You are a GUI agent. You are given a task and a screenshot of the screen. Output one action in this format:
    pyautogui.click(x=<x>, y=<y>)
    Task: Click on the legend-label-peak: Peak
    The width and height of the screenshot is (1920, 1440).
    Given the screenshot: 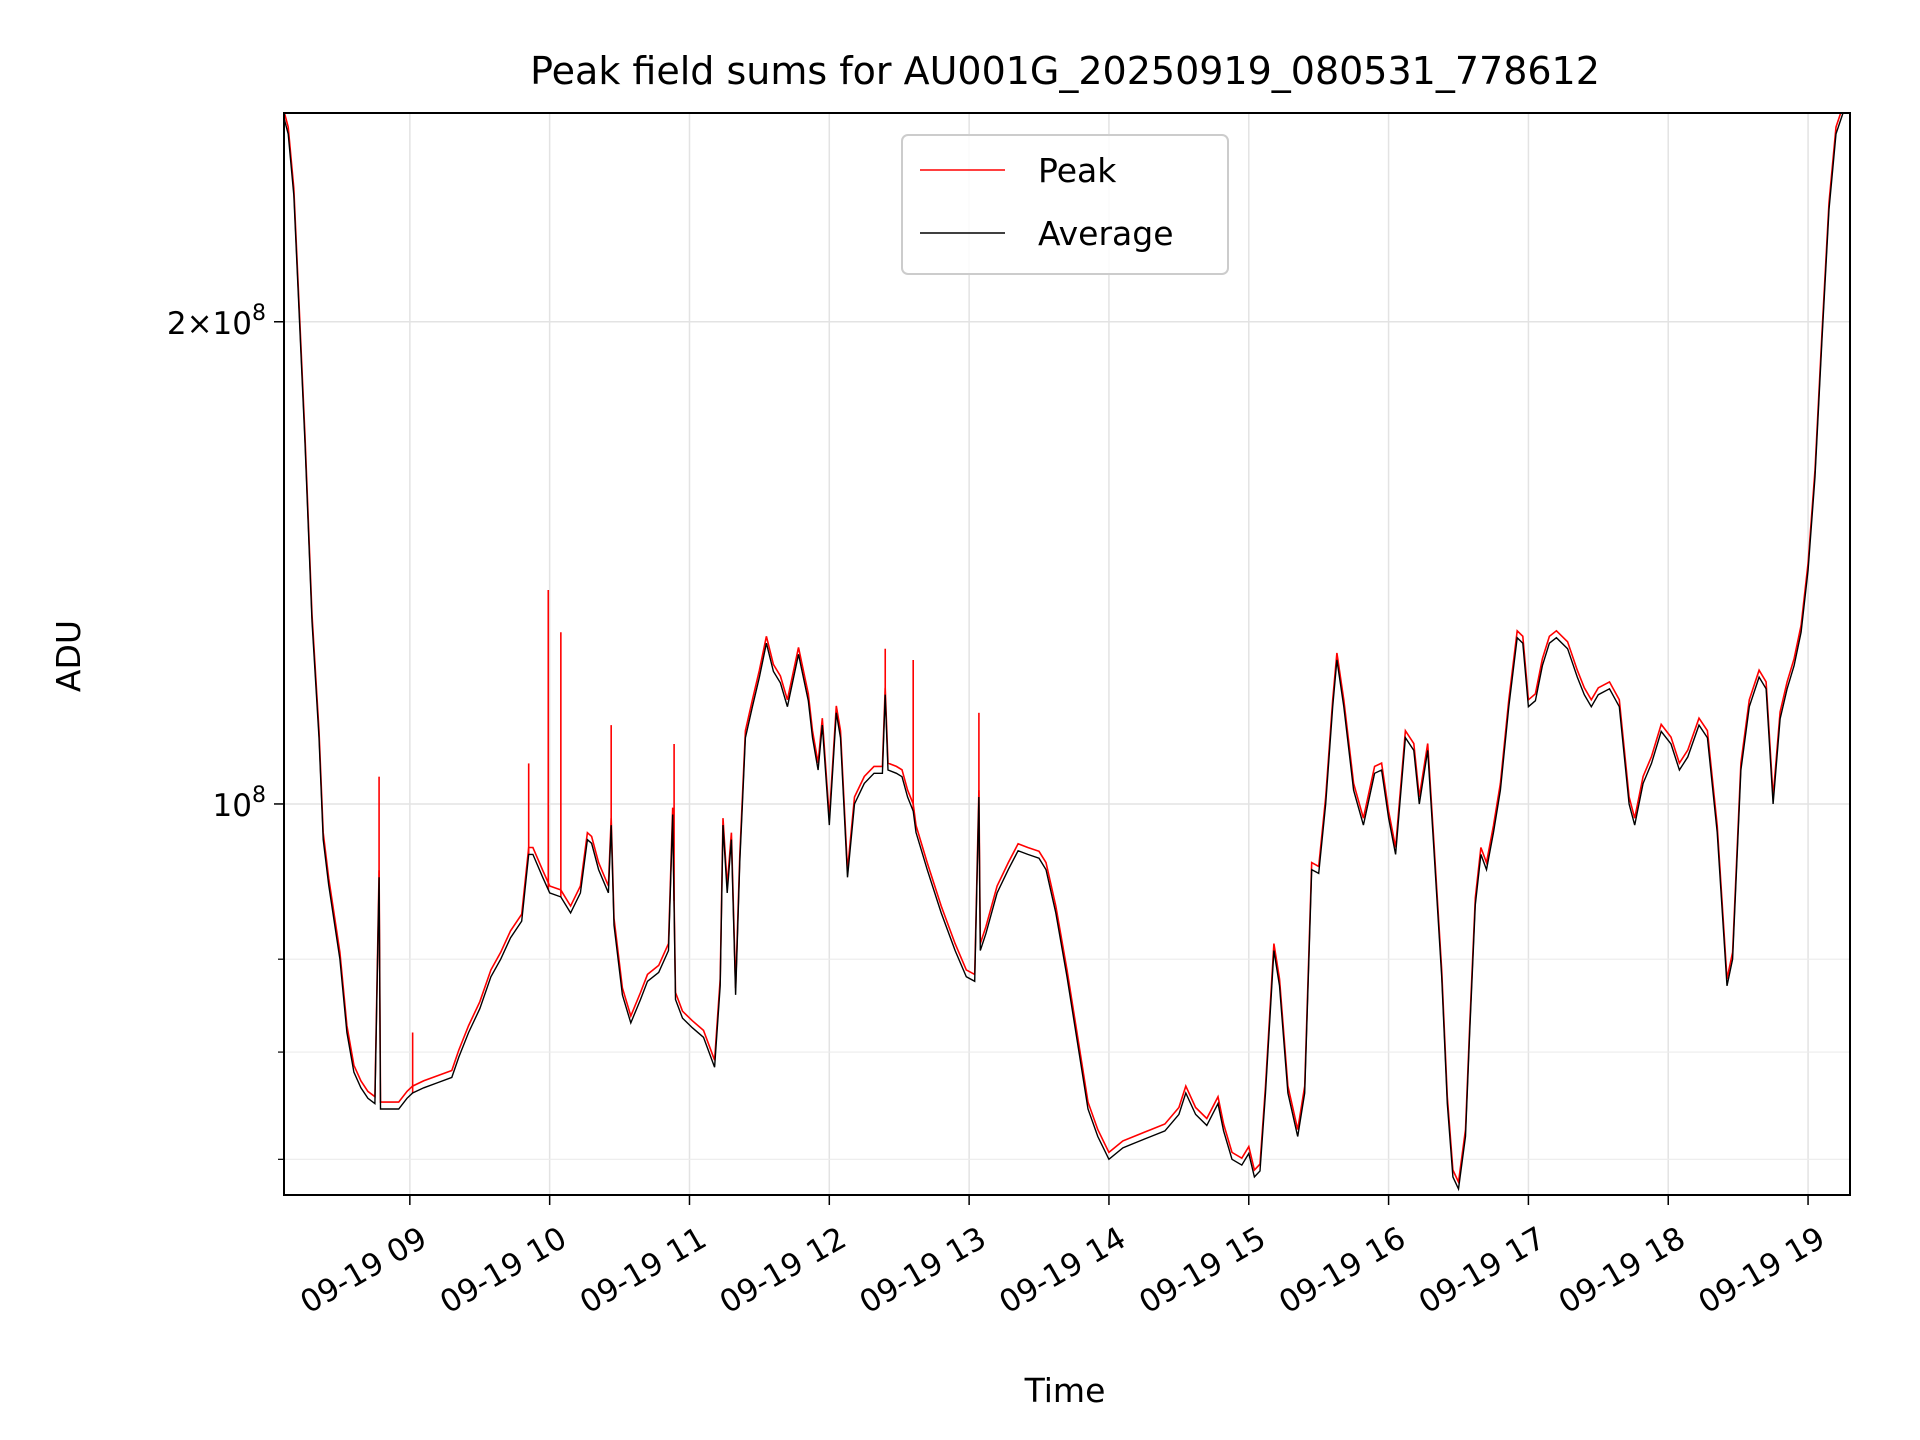 What is the action you would take?
    pyautogui.click(x=1077, y=170)
    